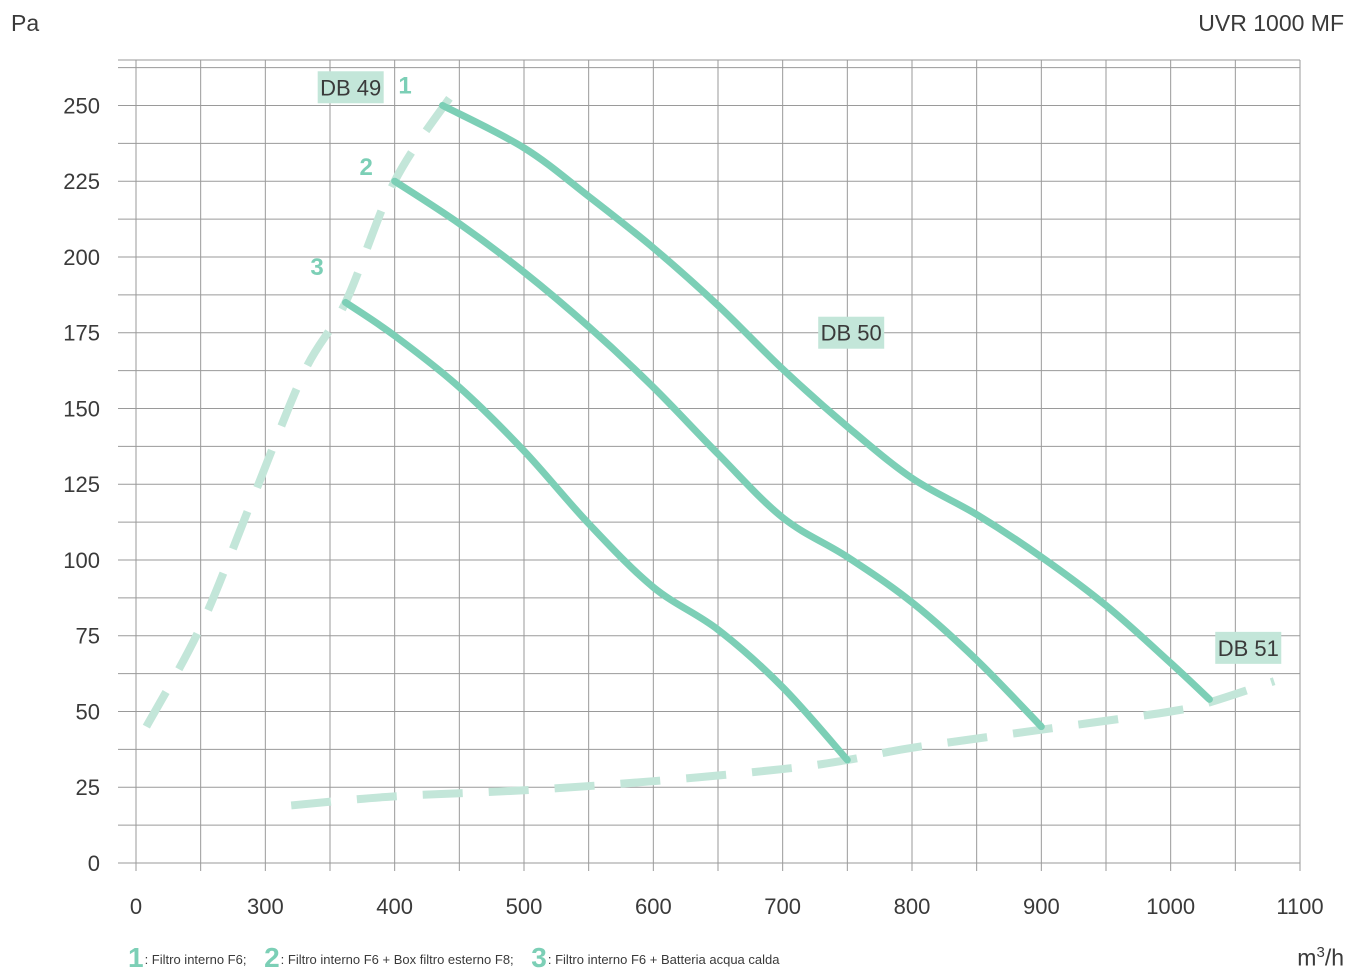 Image resolution: width=1349 pixels, height=974 pixels. I want to click on chart-title: UVR 1000 MF, so click(1271, 23).